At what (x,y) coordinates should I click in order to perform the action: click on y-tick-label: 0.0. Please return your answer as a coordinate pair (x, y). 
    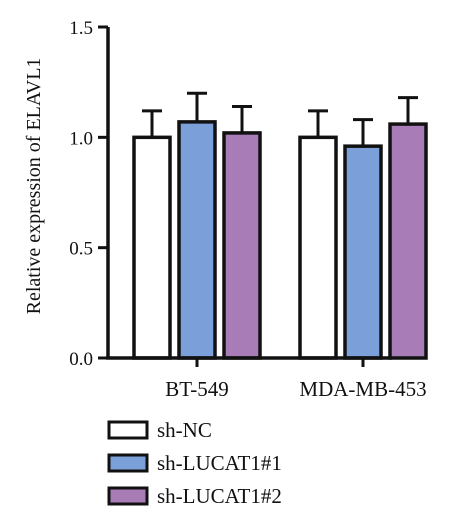
    Looking at the image, I should click on (81, 359).